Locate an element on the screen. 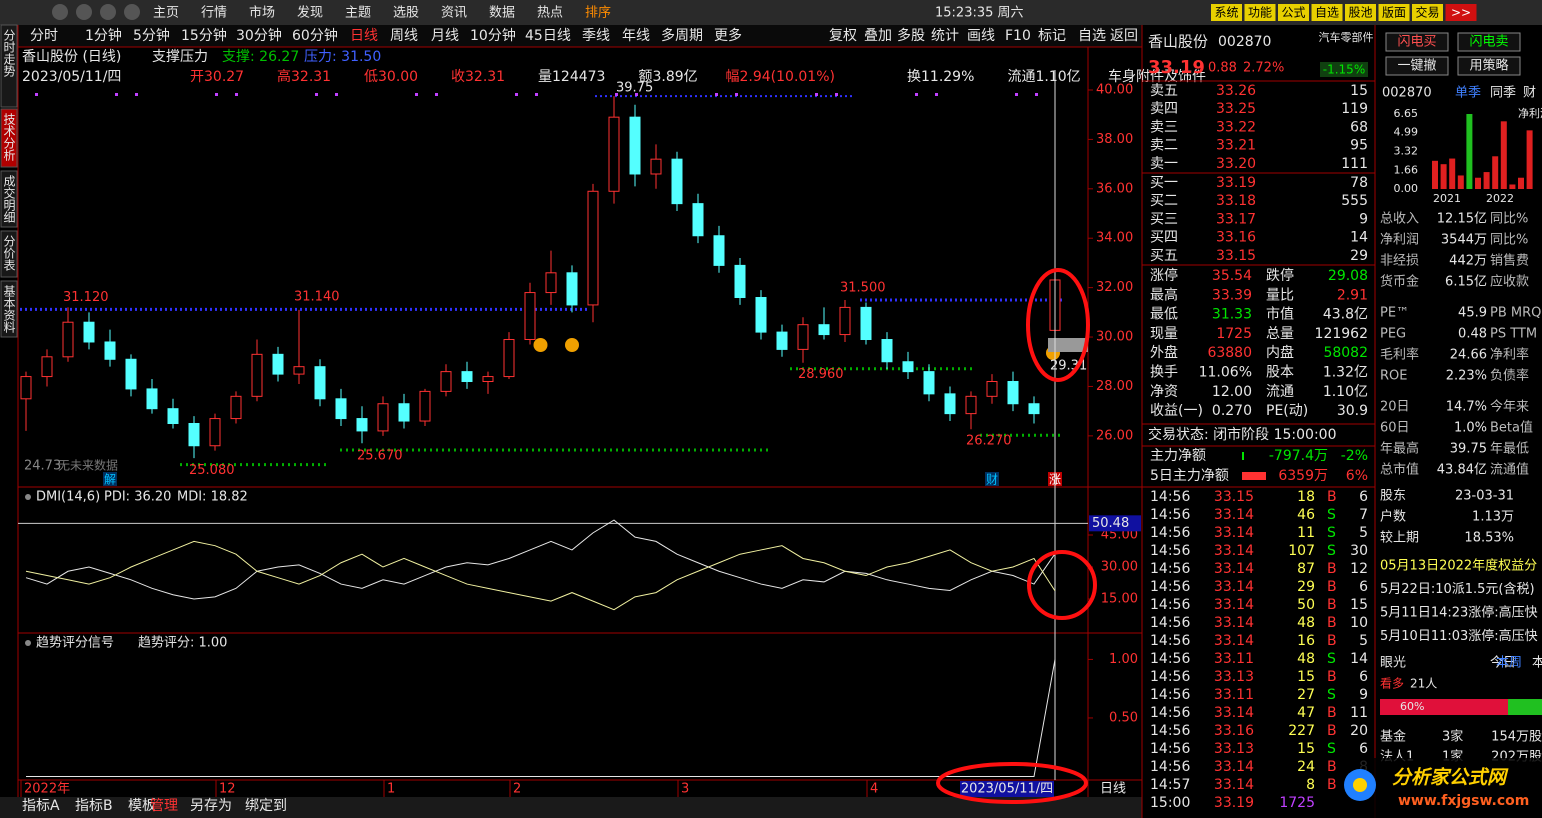  label: 227 is located at coordinates (1301, 731).